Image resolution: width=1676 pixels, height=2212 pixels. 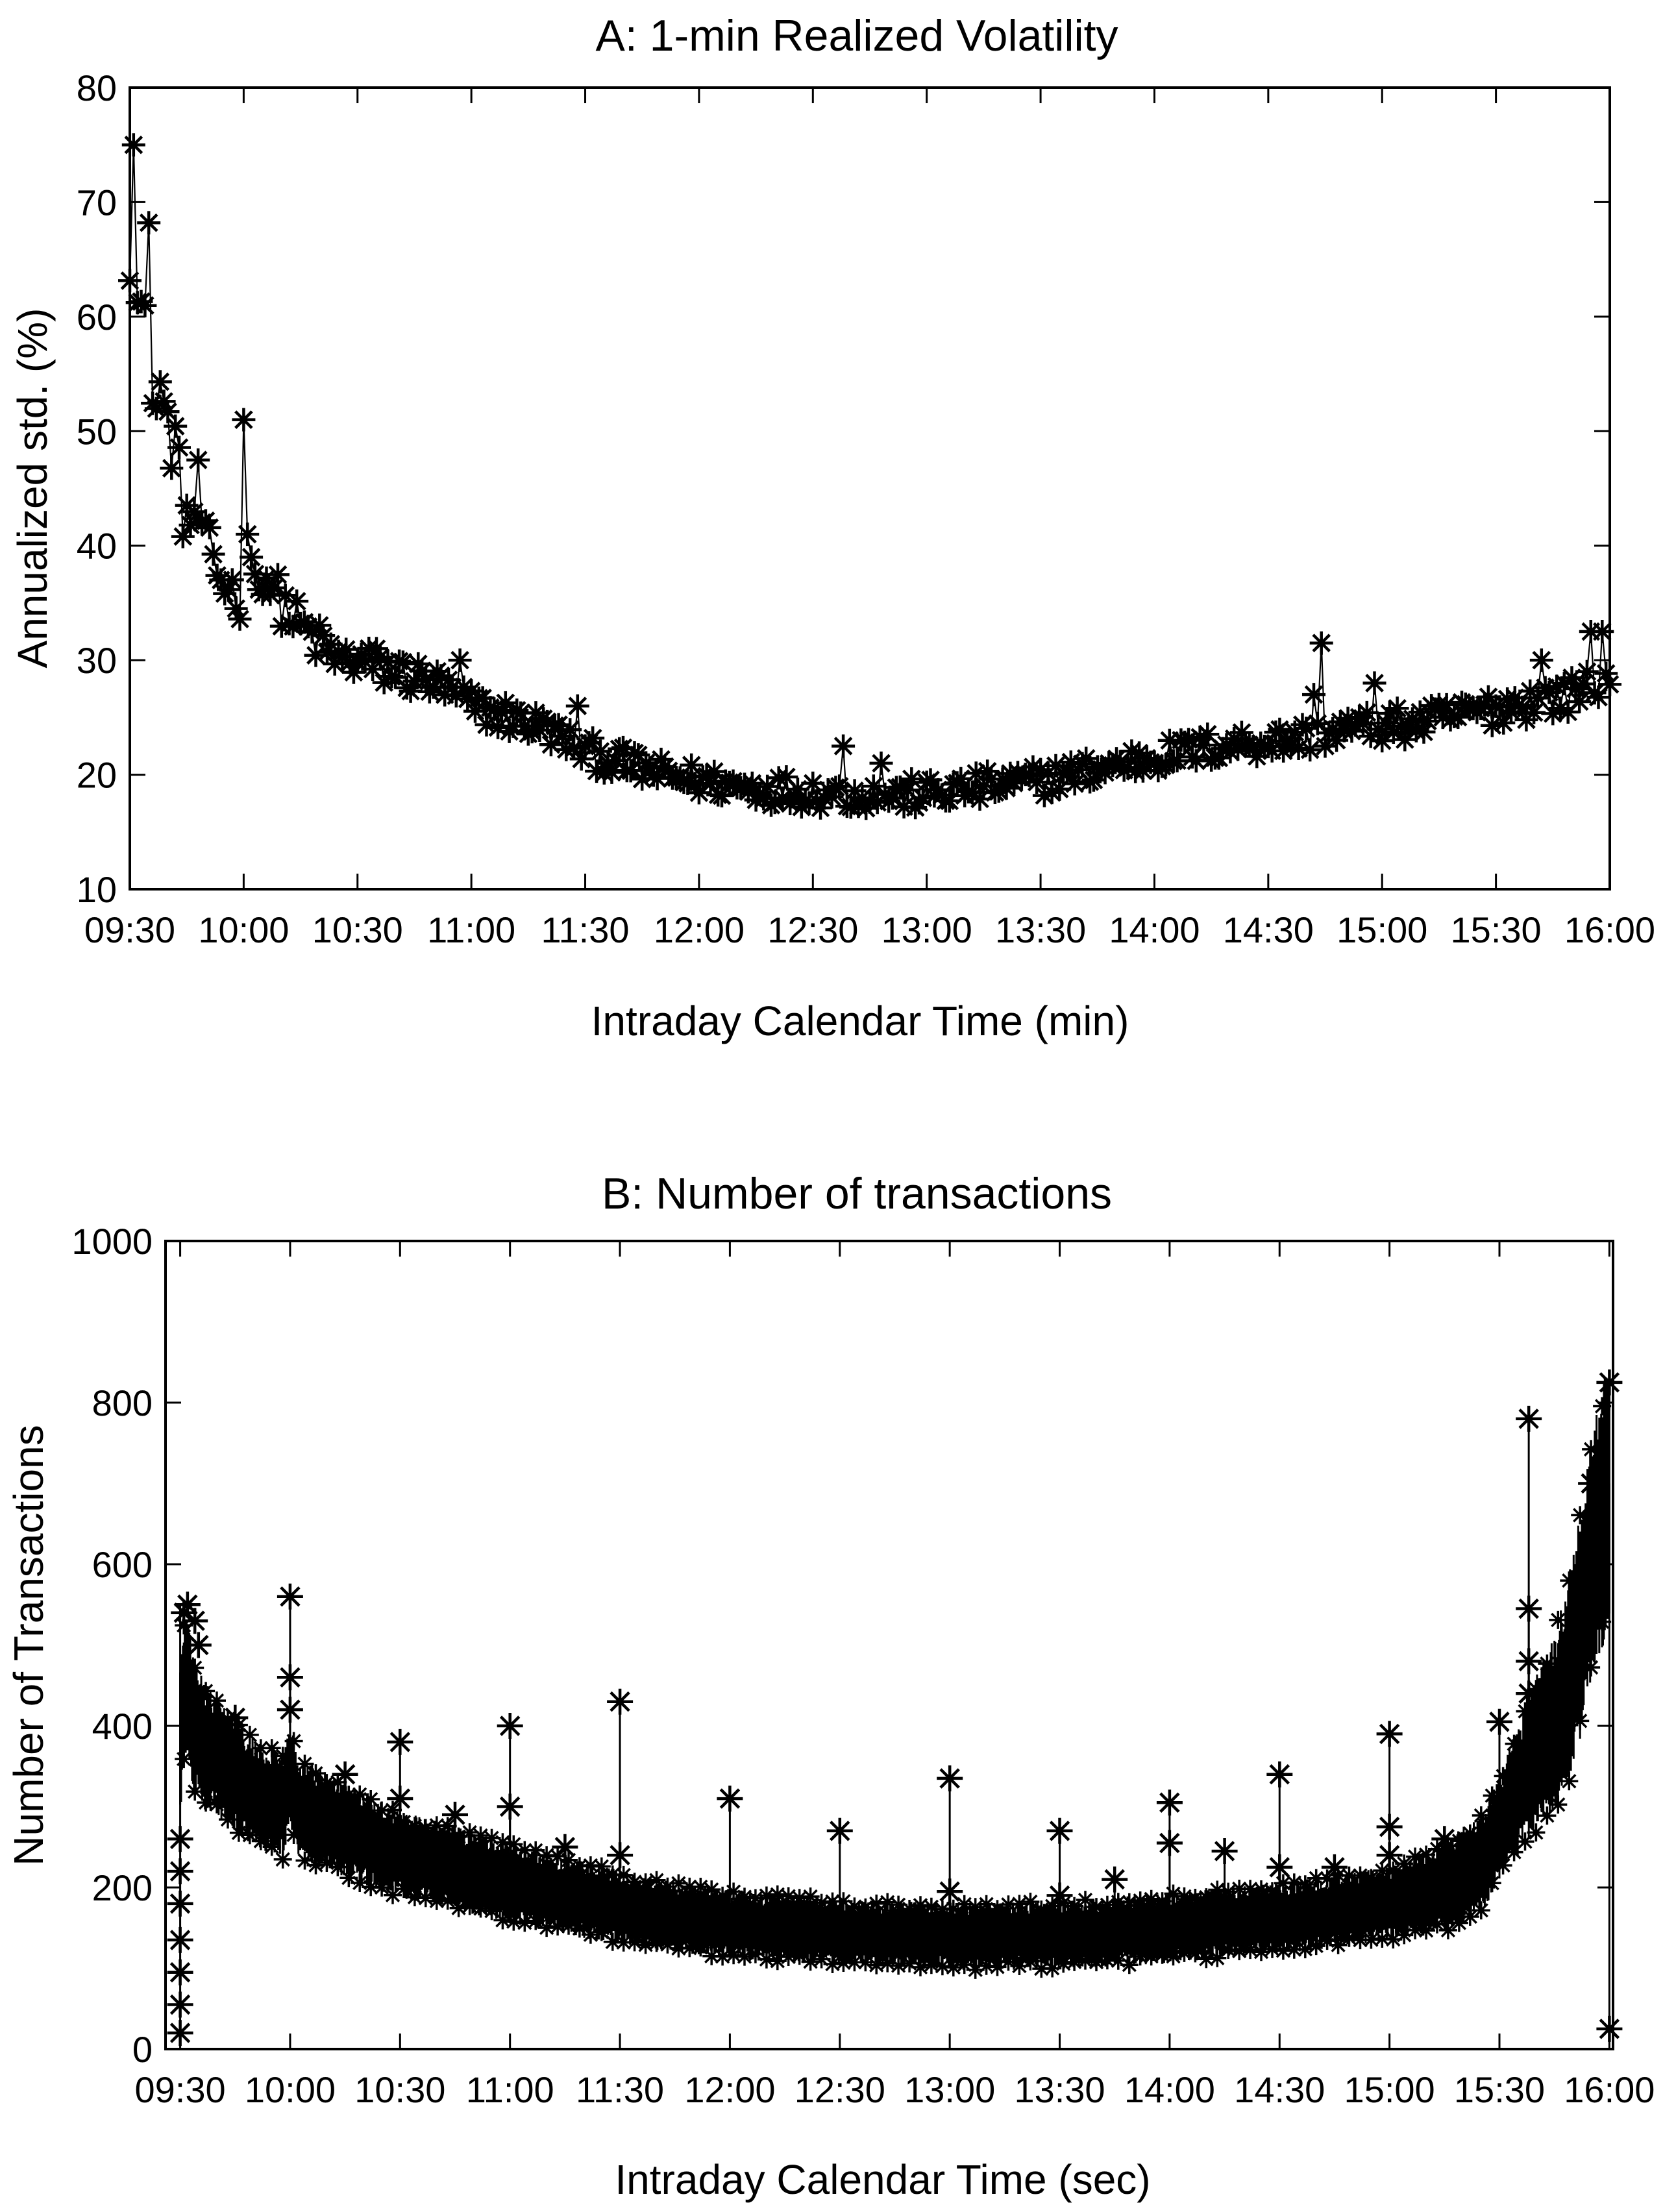 What do you see at coordinates (1497, 929) in the screenshot?
I see `x-tick-label: 15:30` at bounding box center [1497, 929].